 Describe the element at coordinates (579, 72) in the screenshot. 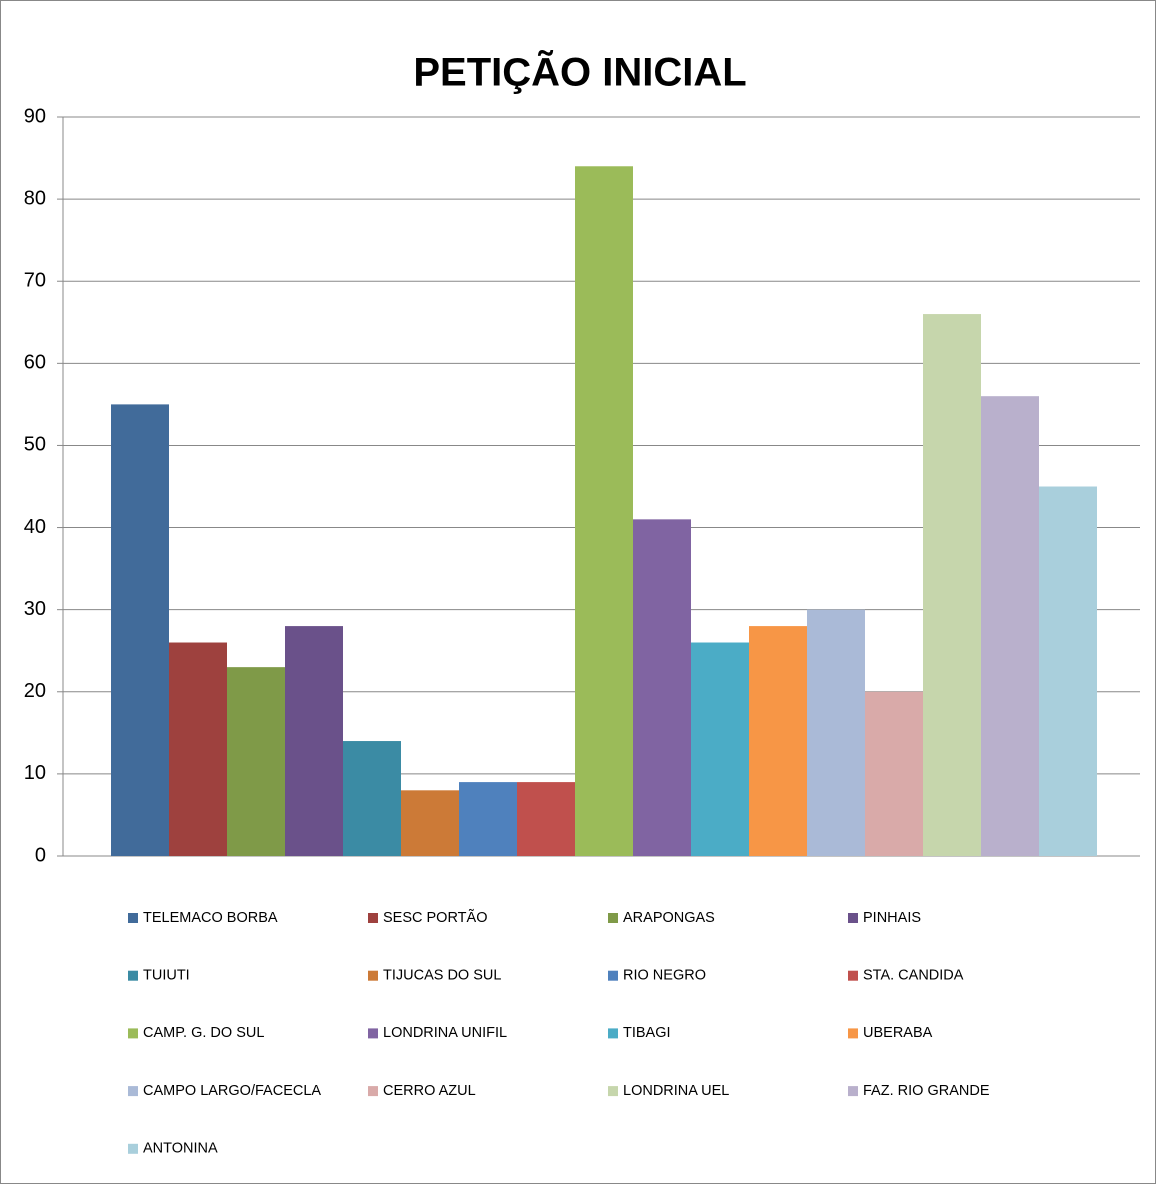

I see `chart-title: PETIÇÃO INICIAL` at that location.